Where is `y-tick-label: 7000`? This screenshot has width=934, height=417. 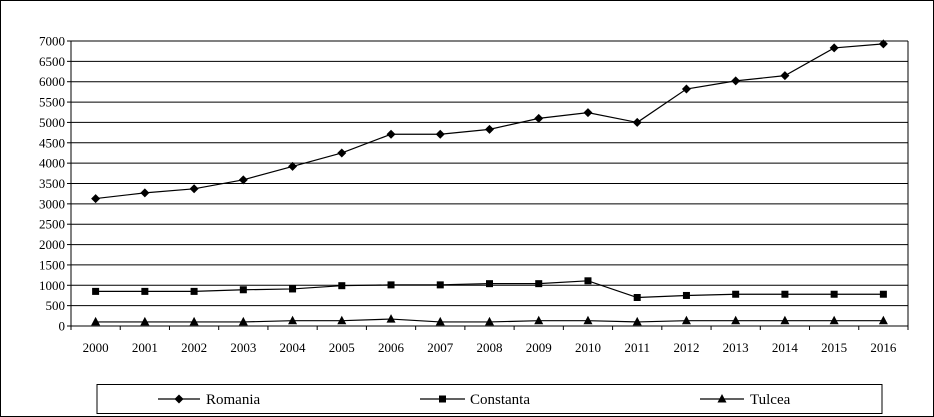
y-tick-label: 7000 is located at coordinates (52, 41).